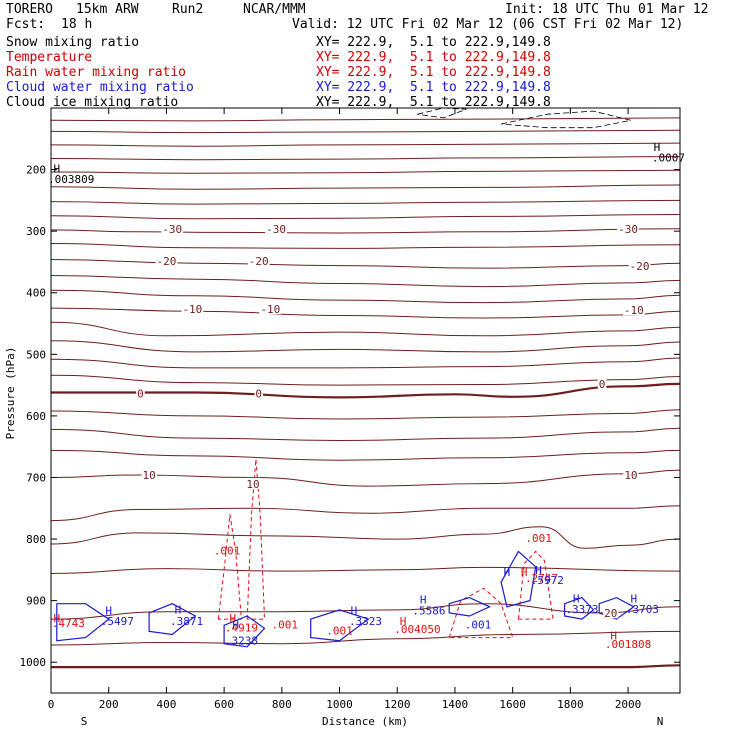  Describe the element at coordinates (433, 72) in the screenshot. I see `legend-rain-xy: XY= 222.9, 5.1 to 222.9,149.8` at that location.